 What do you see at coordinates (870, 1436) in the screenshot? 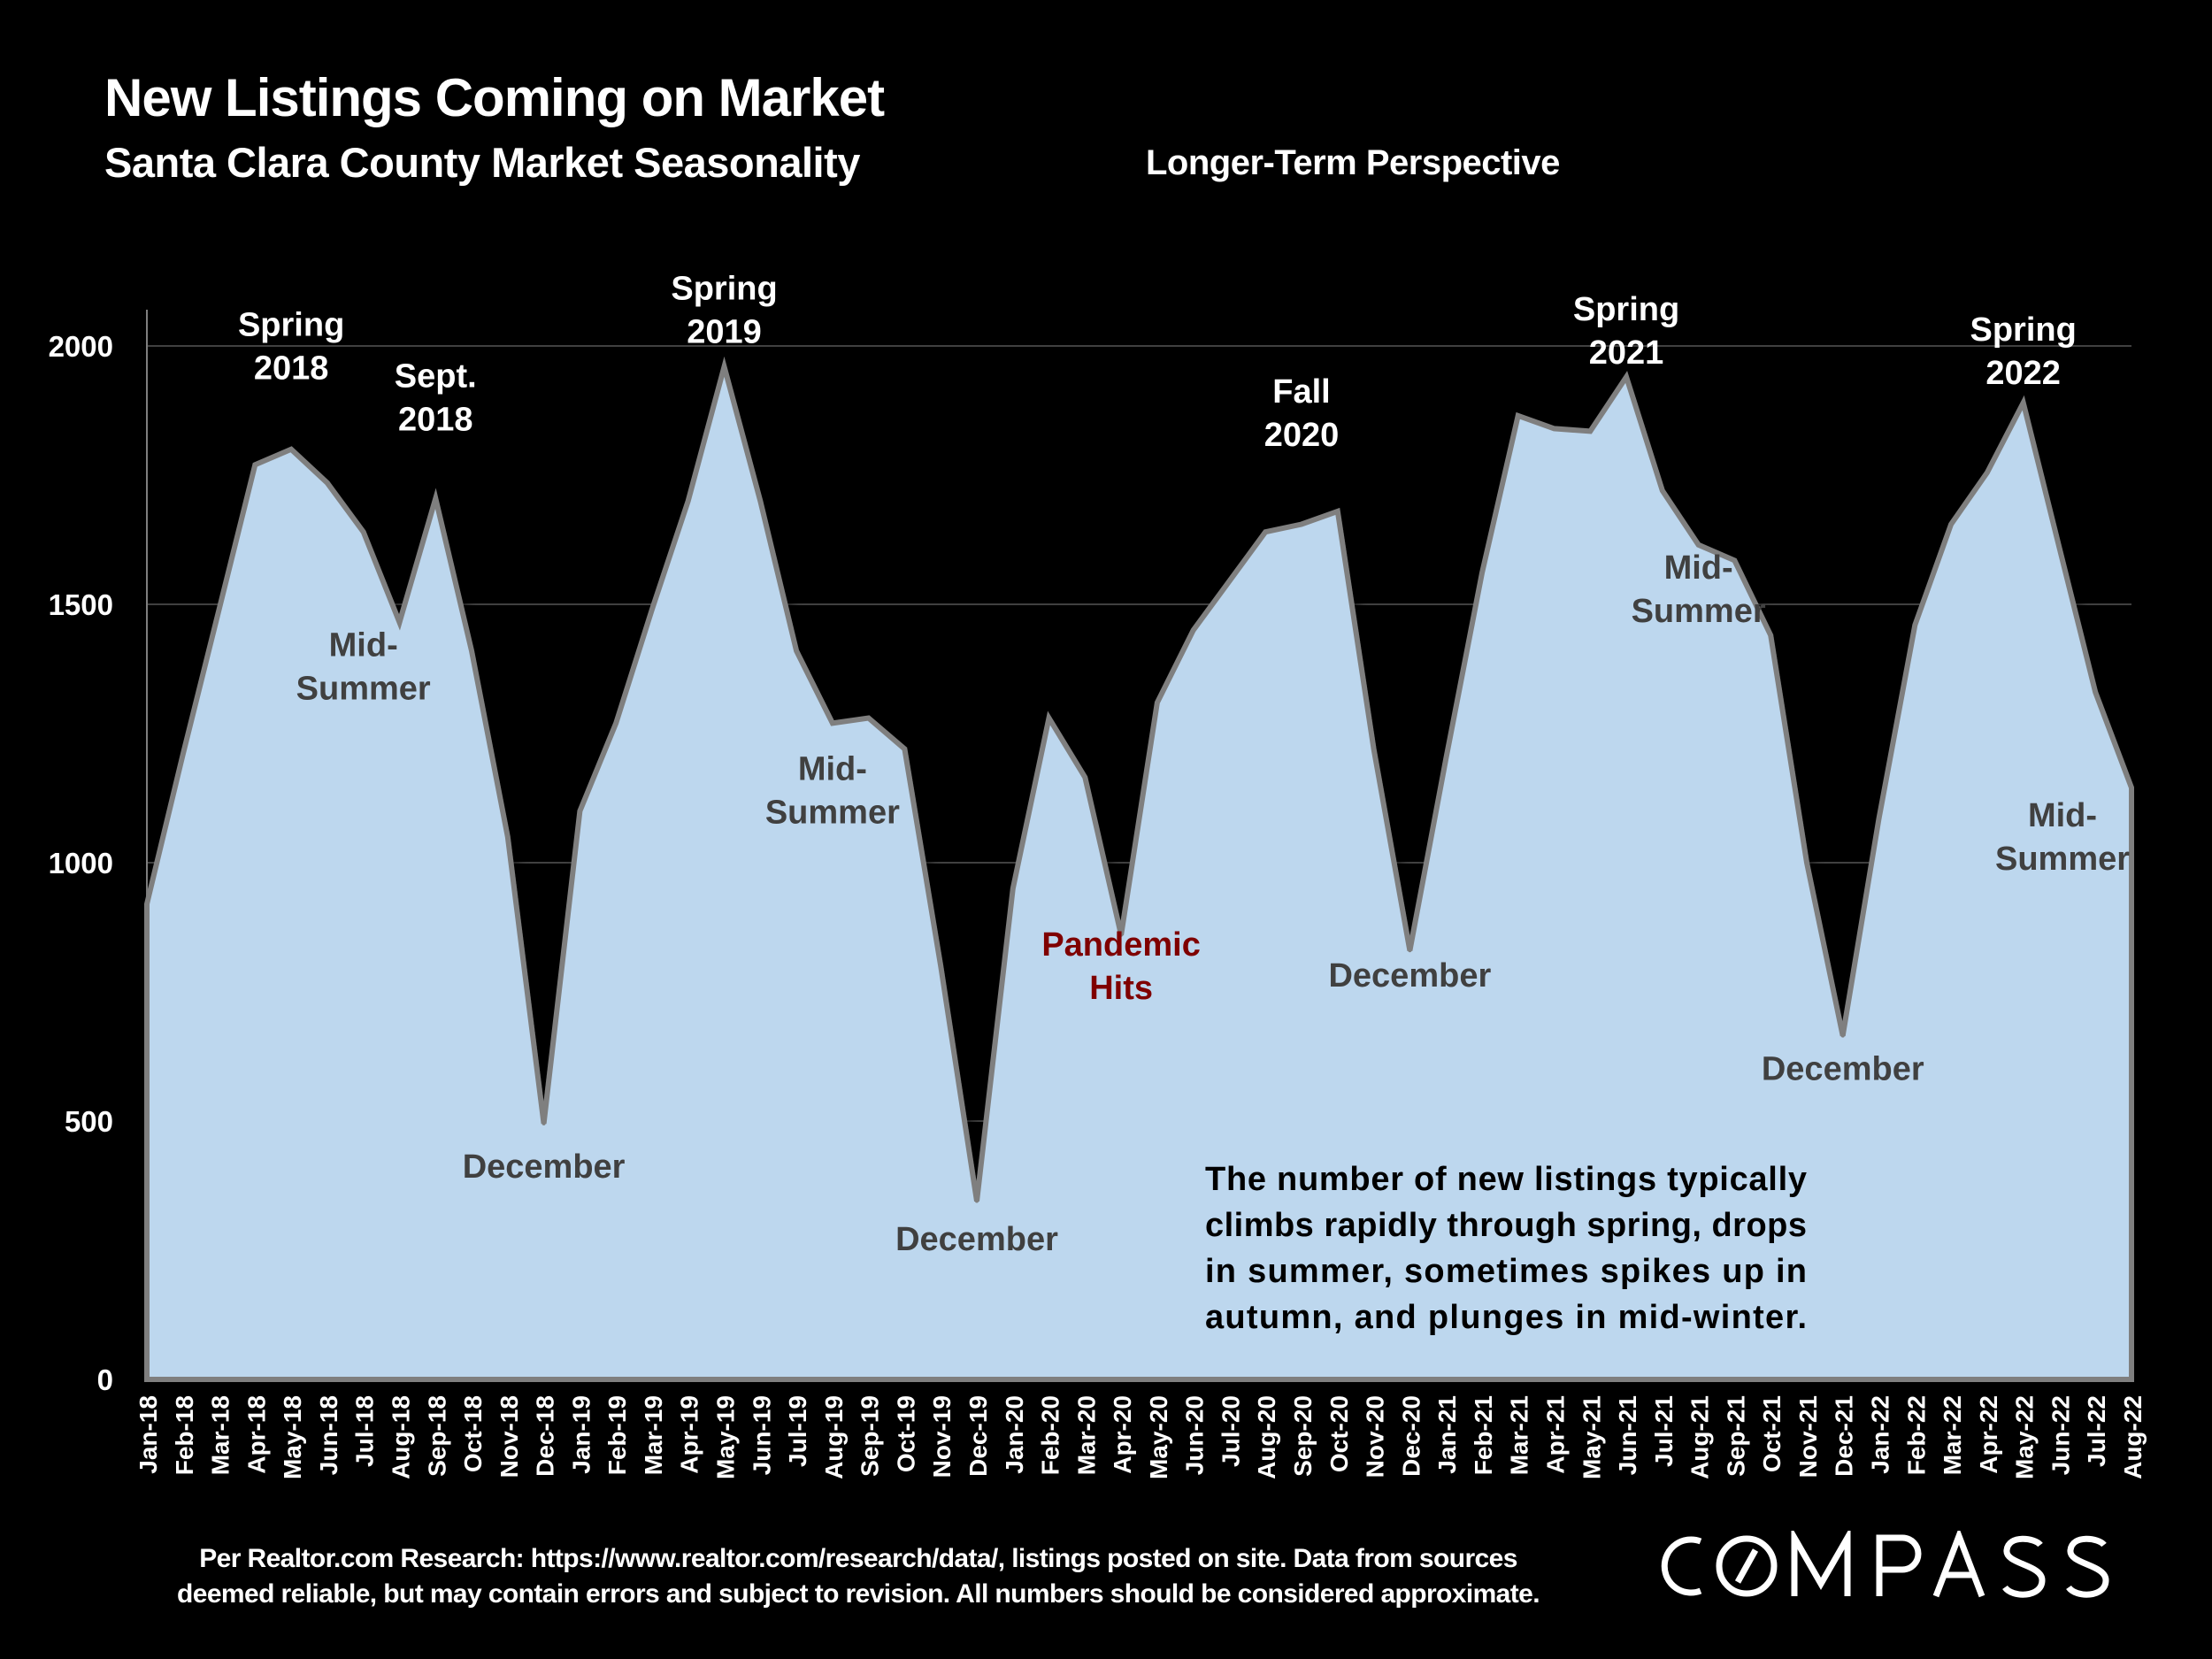
I see `x-tick-label: Sep-19` at bounding box center [870, 1436].